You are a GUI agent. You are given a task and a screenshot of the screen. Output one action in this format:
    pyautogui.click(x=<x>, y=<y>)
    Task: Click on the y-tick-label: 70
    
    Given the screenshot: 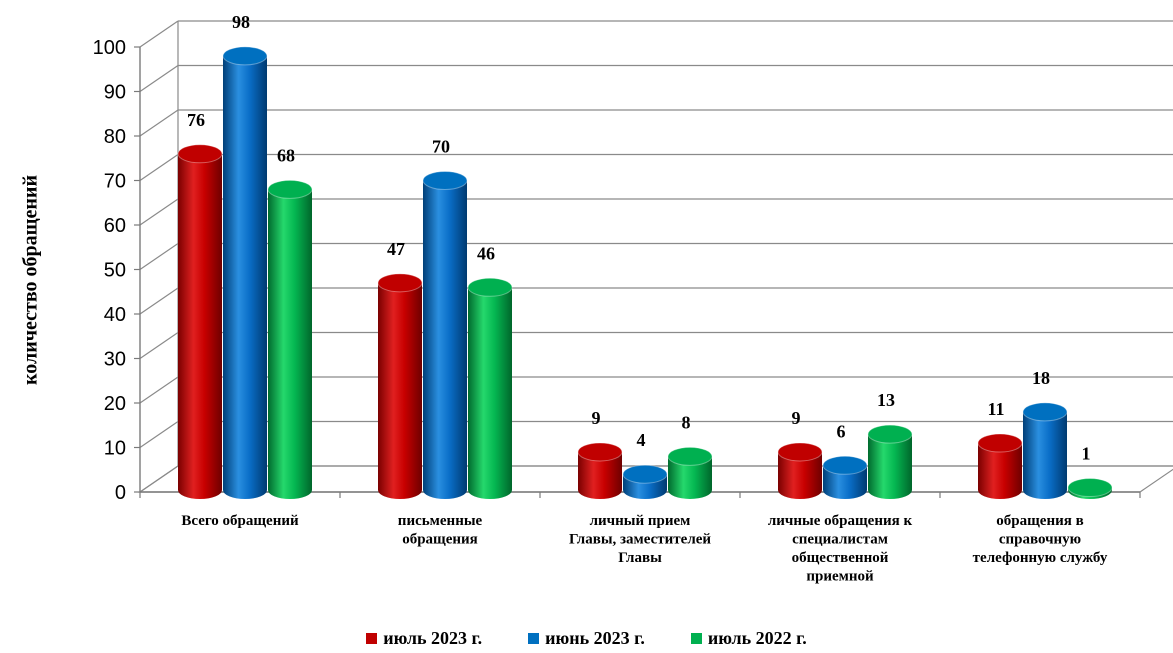 What is the action you would take?
    pyautogui.click(x=115, y=182)
    